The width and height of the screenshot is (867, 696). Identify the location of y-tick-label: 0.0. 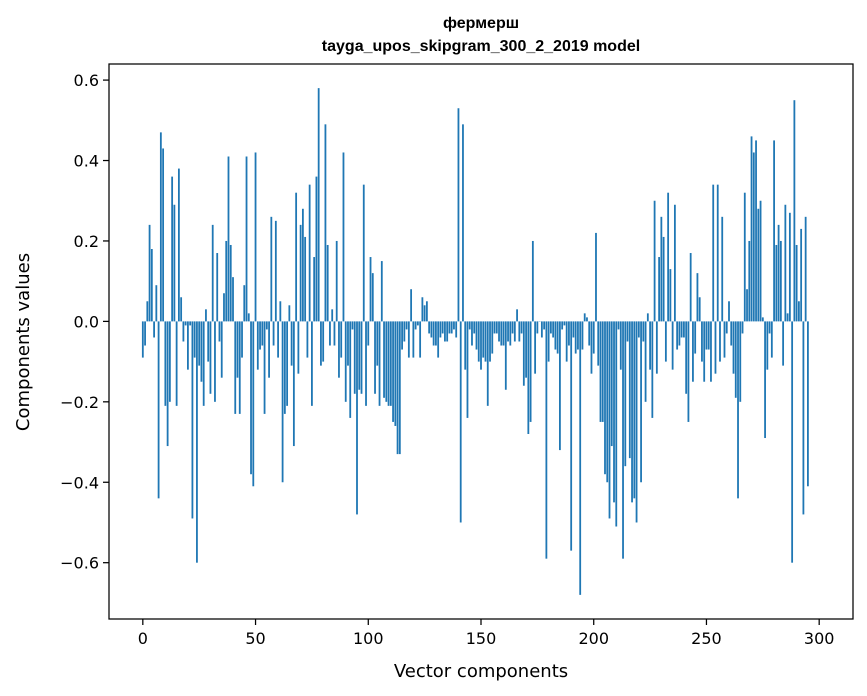
(86, 321).